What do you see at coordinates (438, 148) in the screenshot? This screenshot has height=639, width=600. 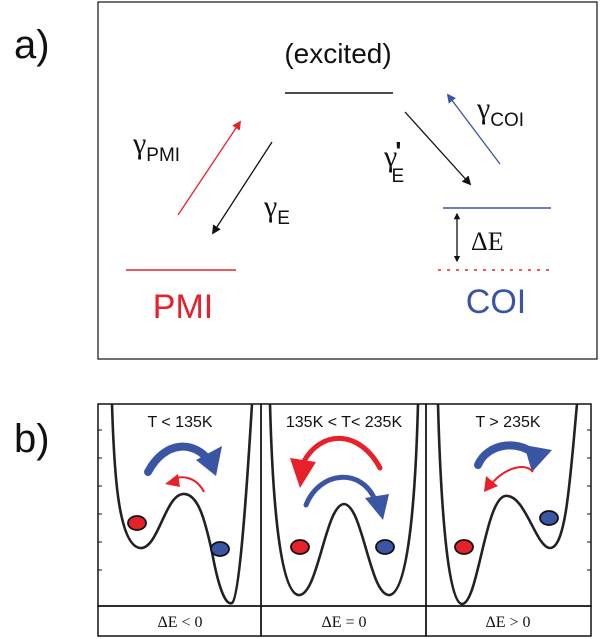 I see `gamma-e-prime-arrow` at bounding box center [438, 148].